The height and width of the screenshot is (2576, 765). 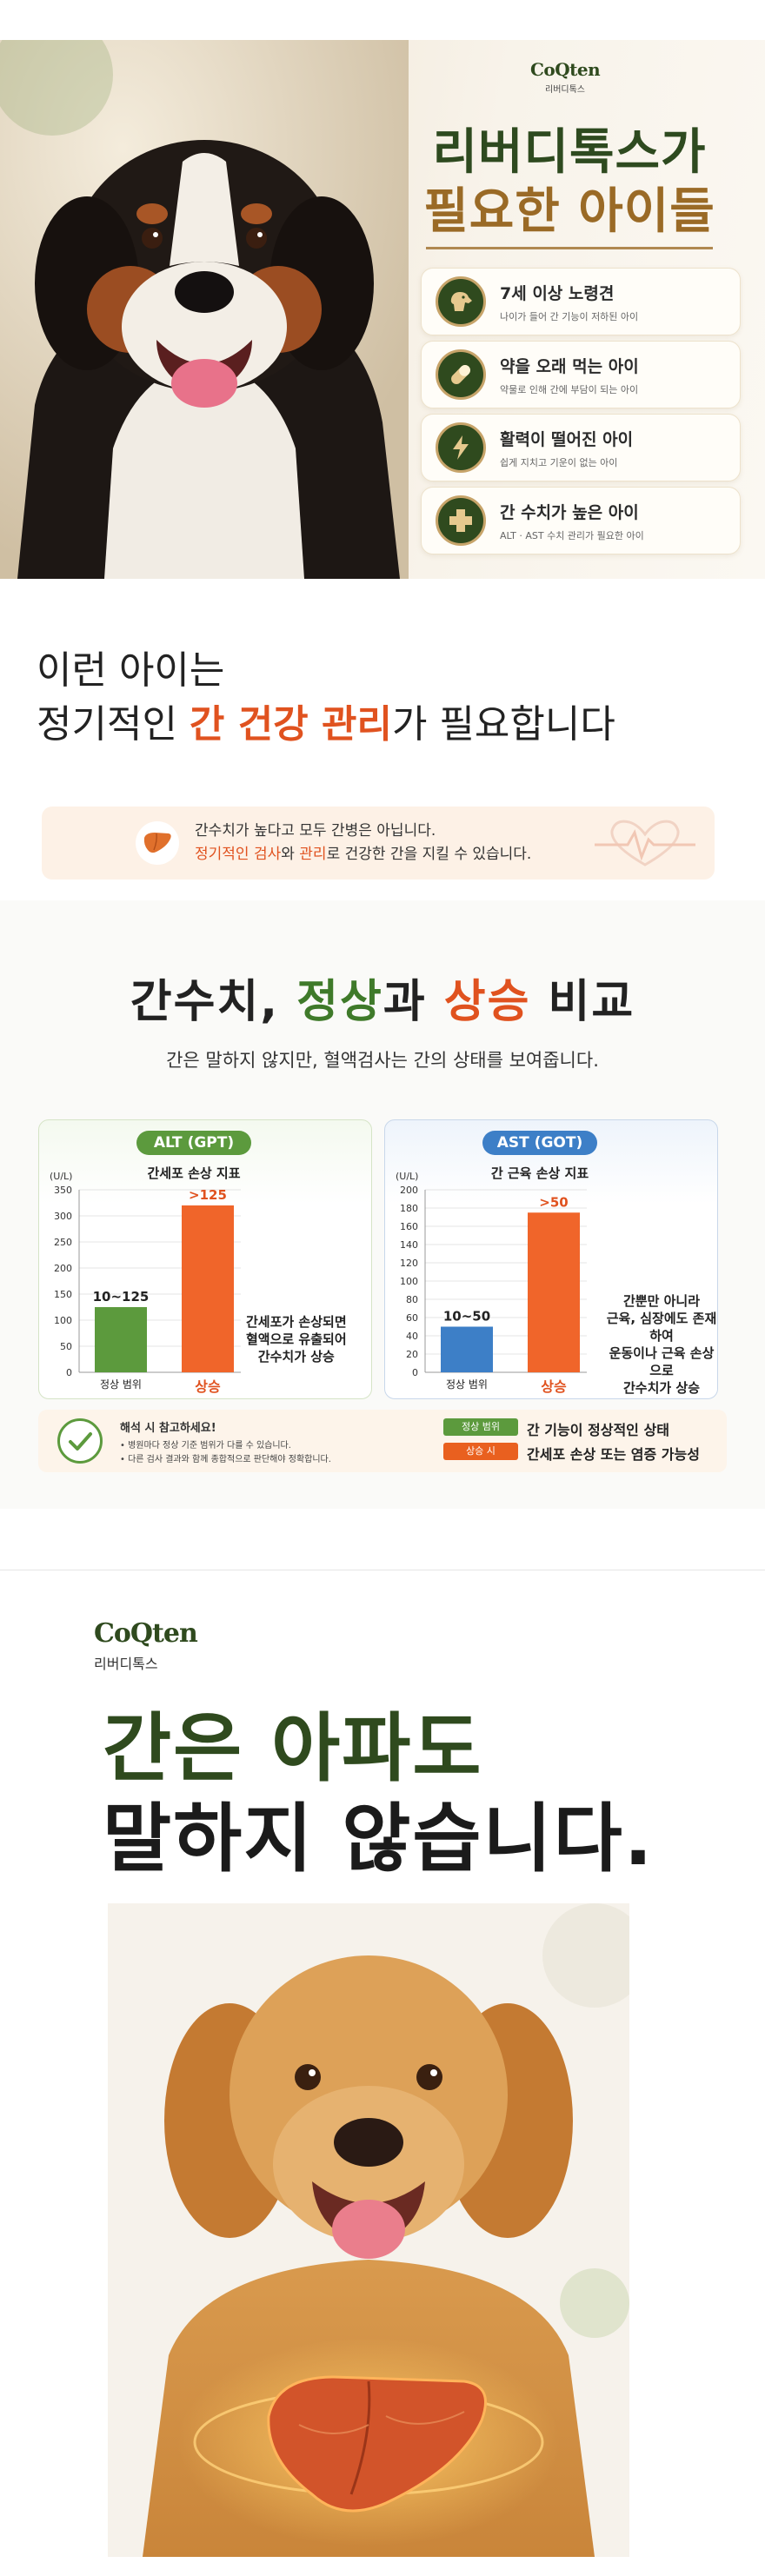 What do you see at coordinates (313, 854) in the screenshot?
I see `info-highlight: 관리` at bounding box center [313, 854].